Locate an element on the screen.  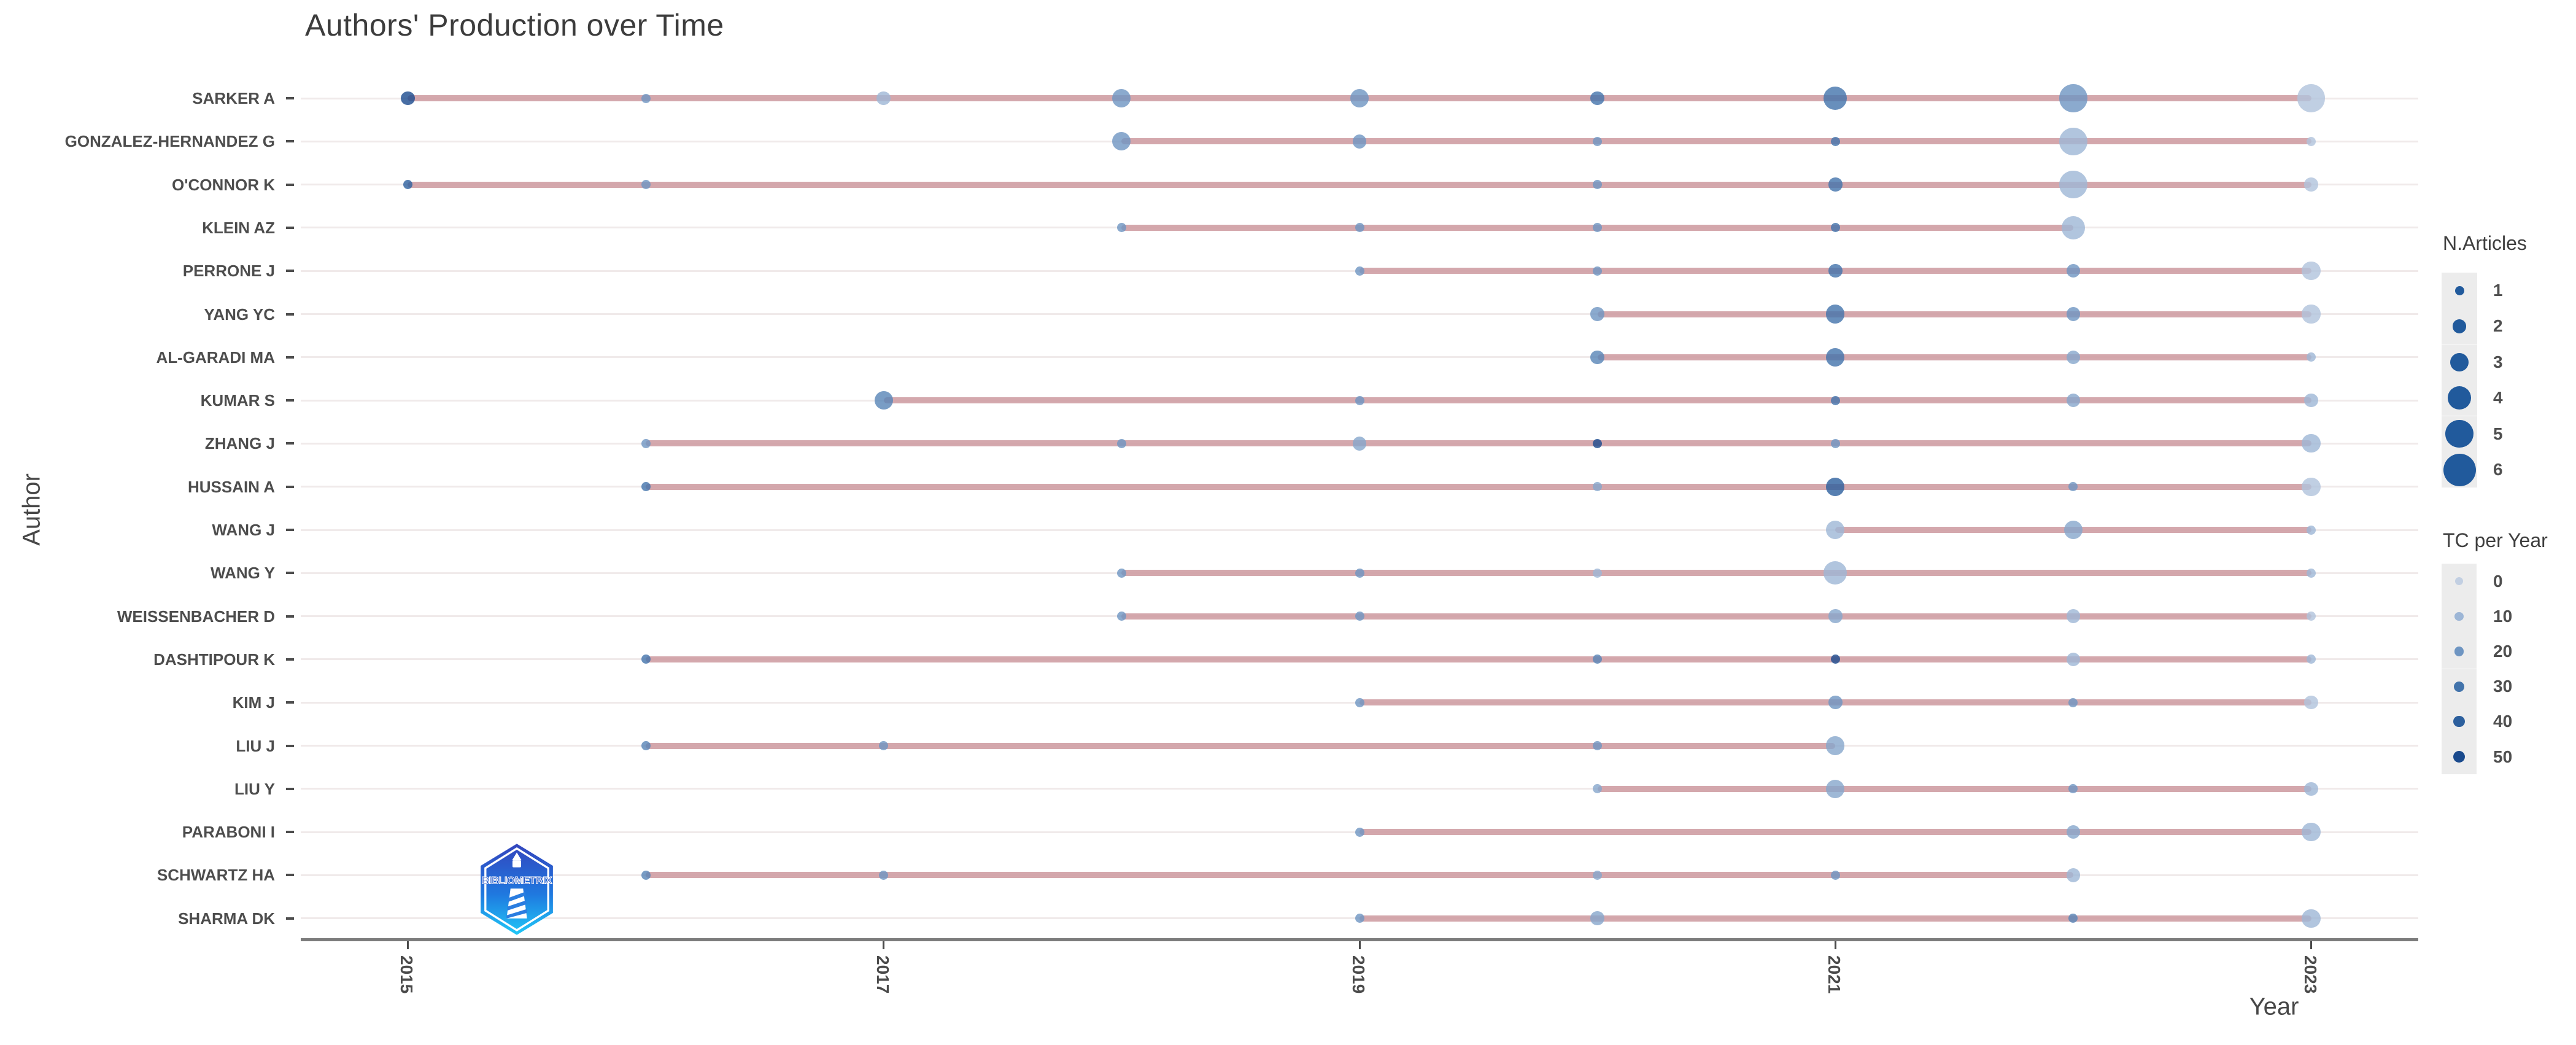
x-tick-label: 2019 is located at coordinates (1358, 974).